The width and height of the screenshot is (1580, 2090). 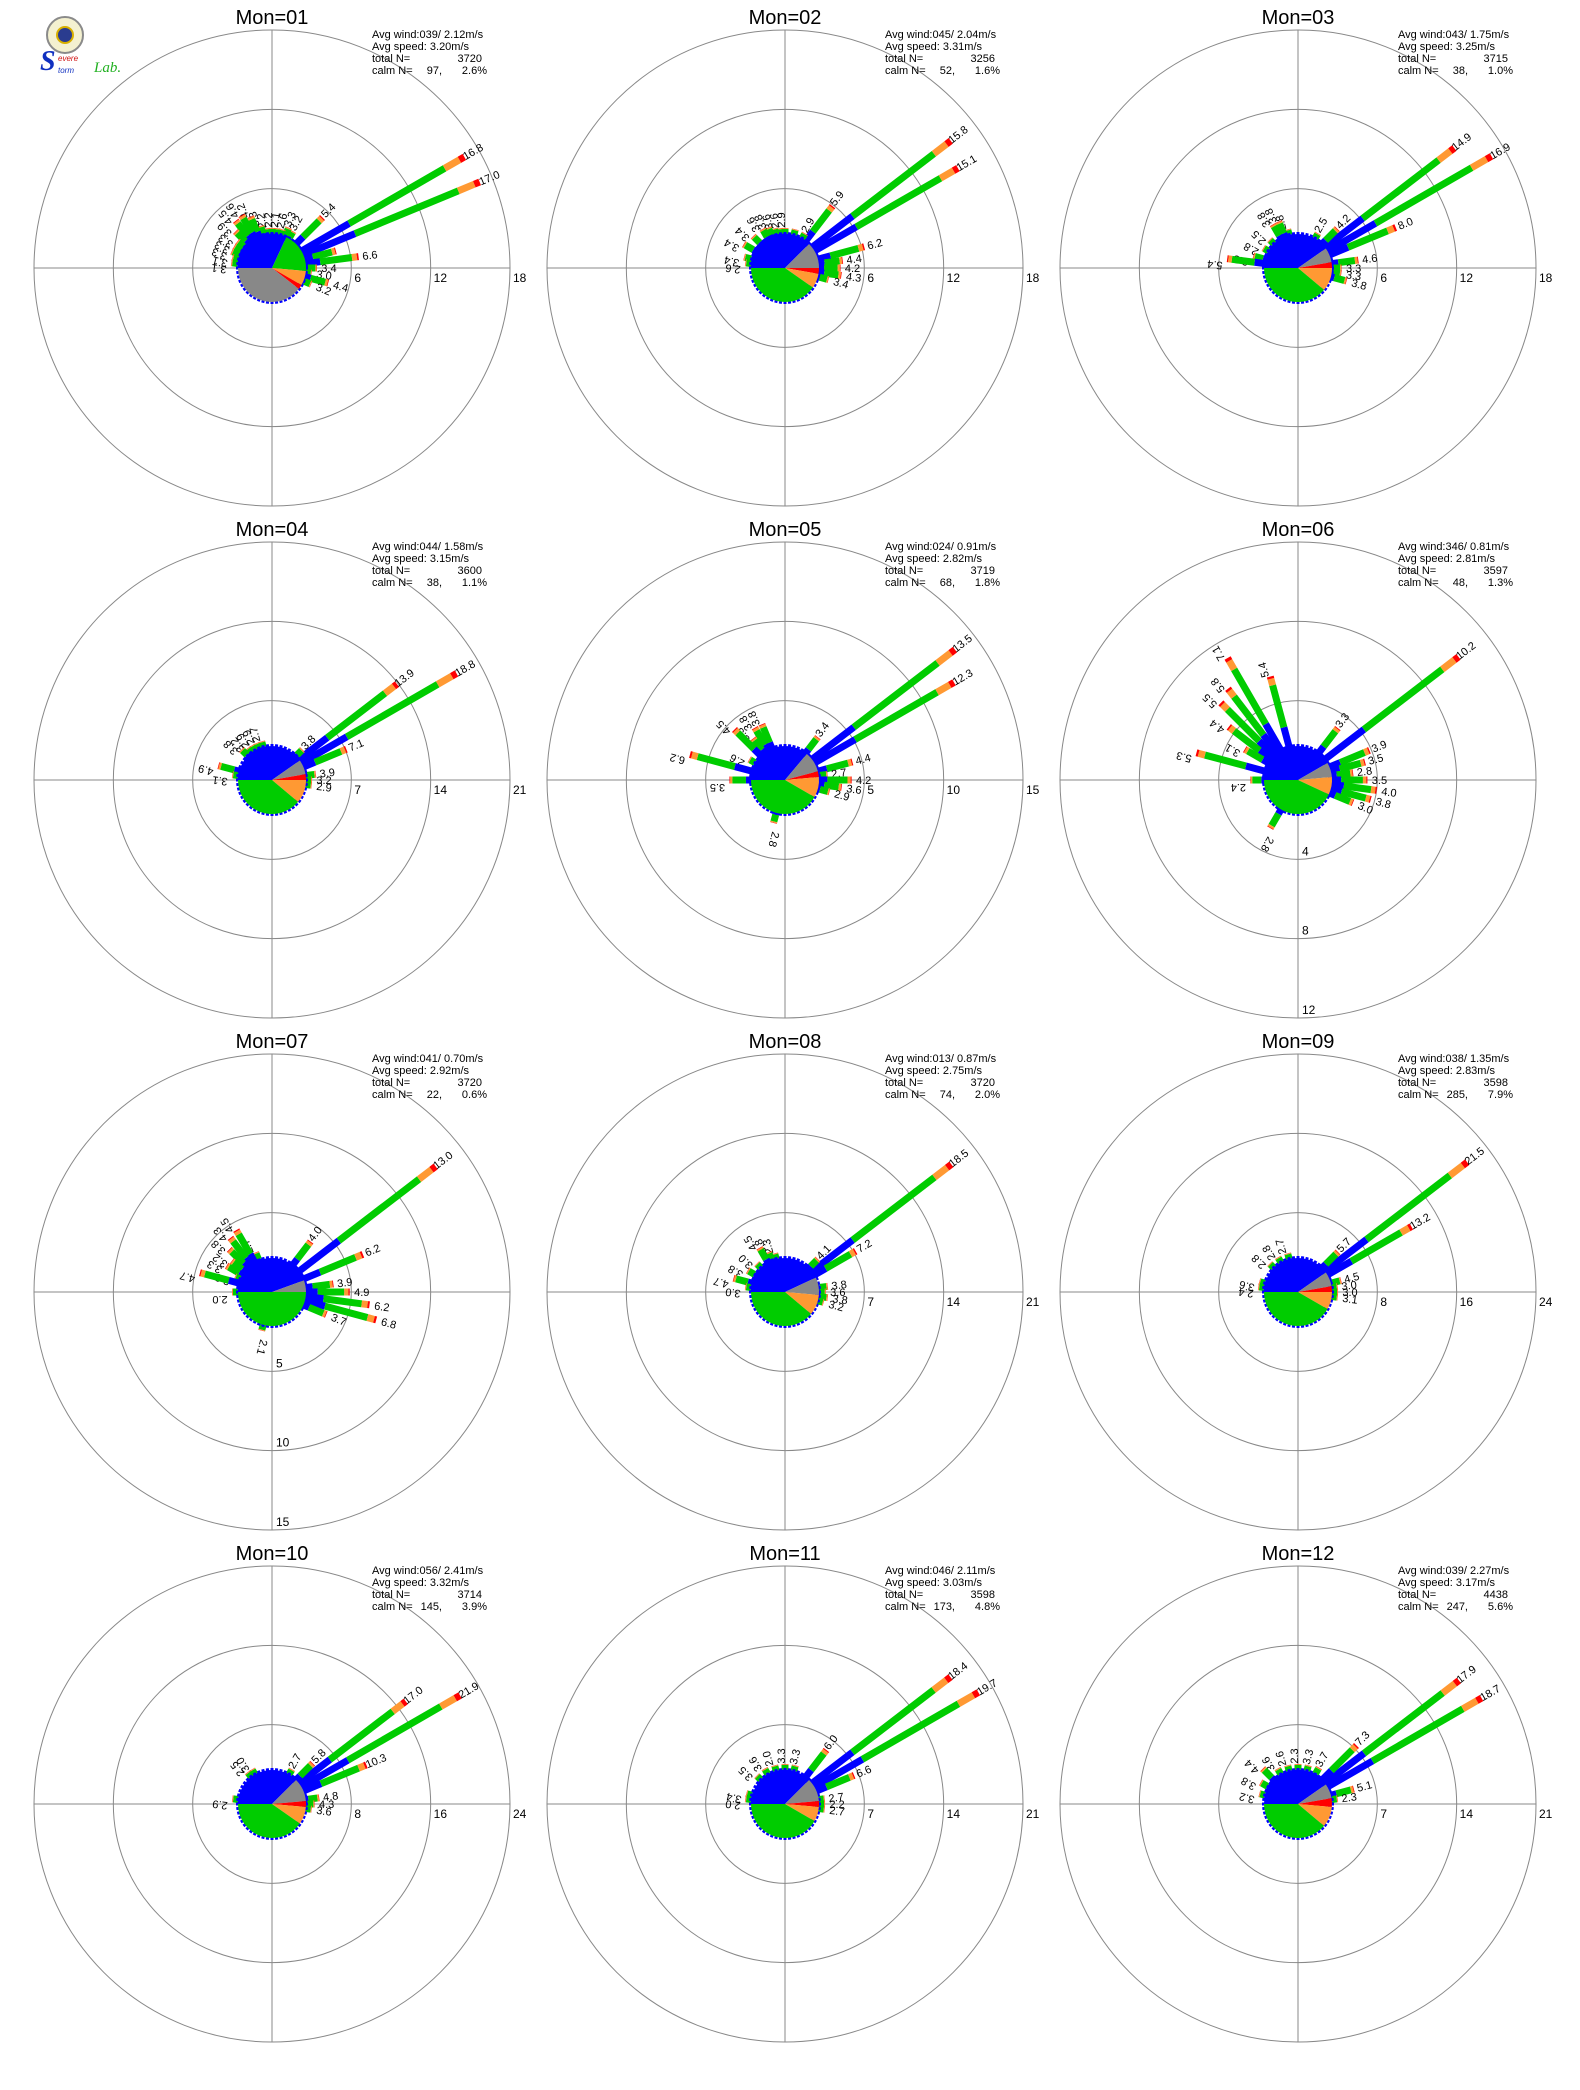 I want to click on ring-tick-label: 12, so click(x=954, y=278).